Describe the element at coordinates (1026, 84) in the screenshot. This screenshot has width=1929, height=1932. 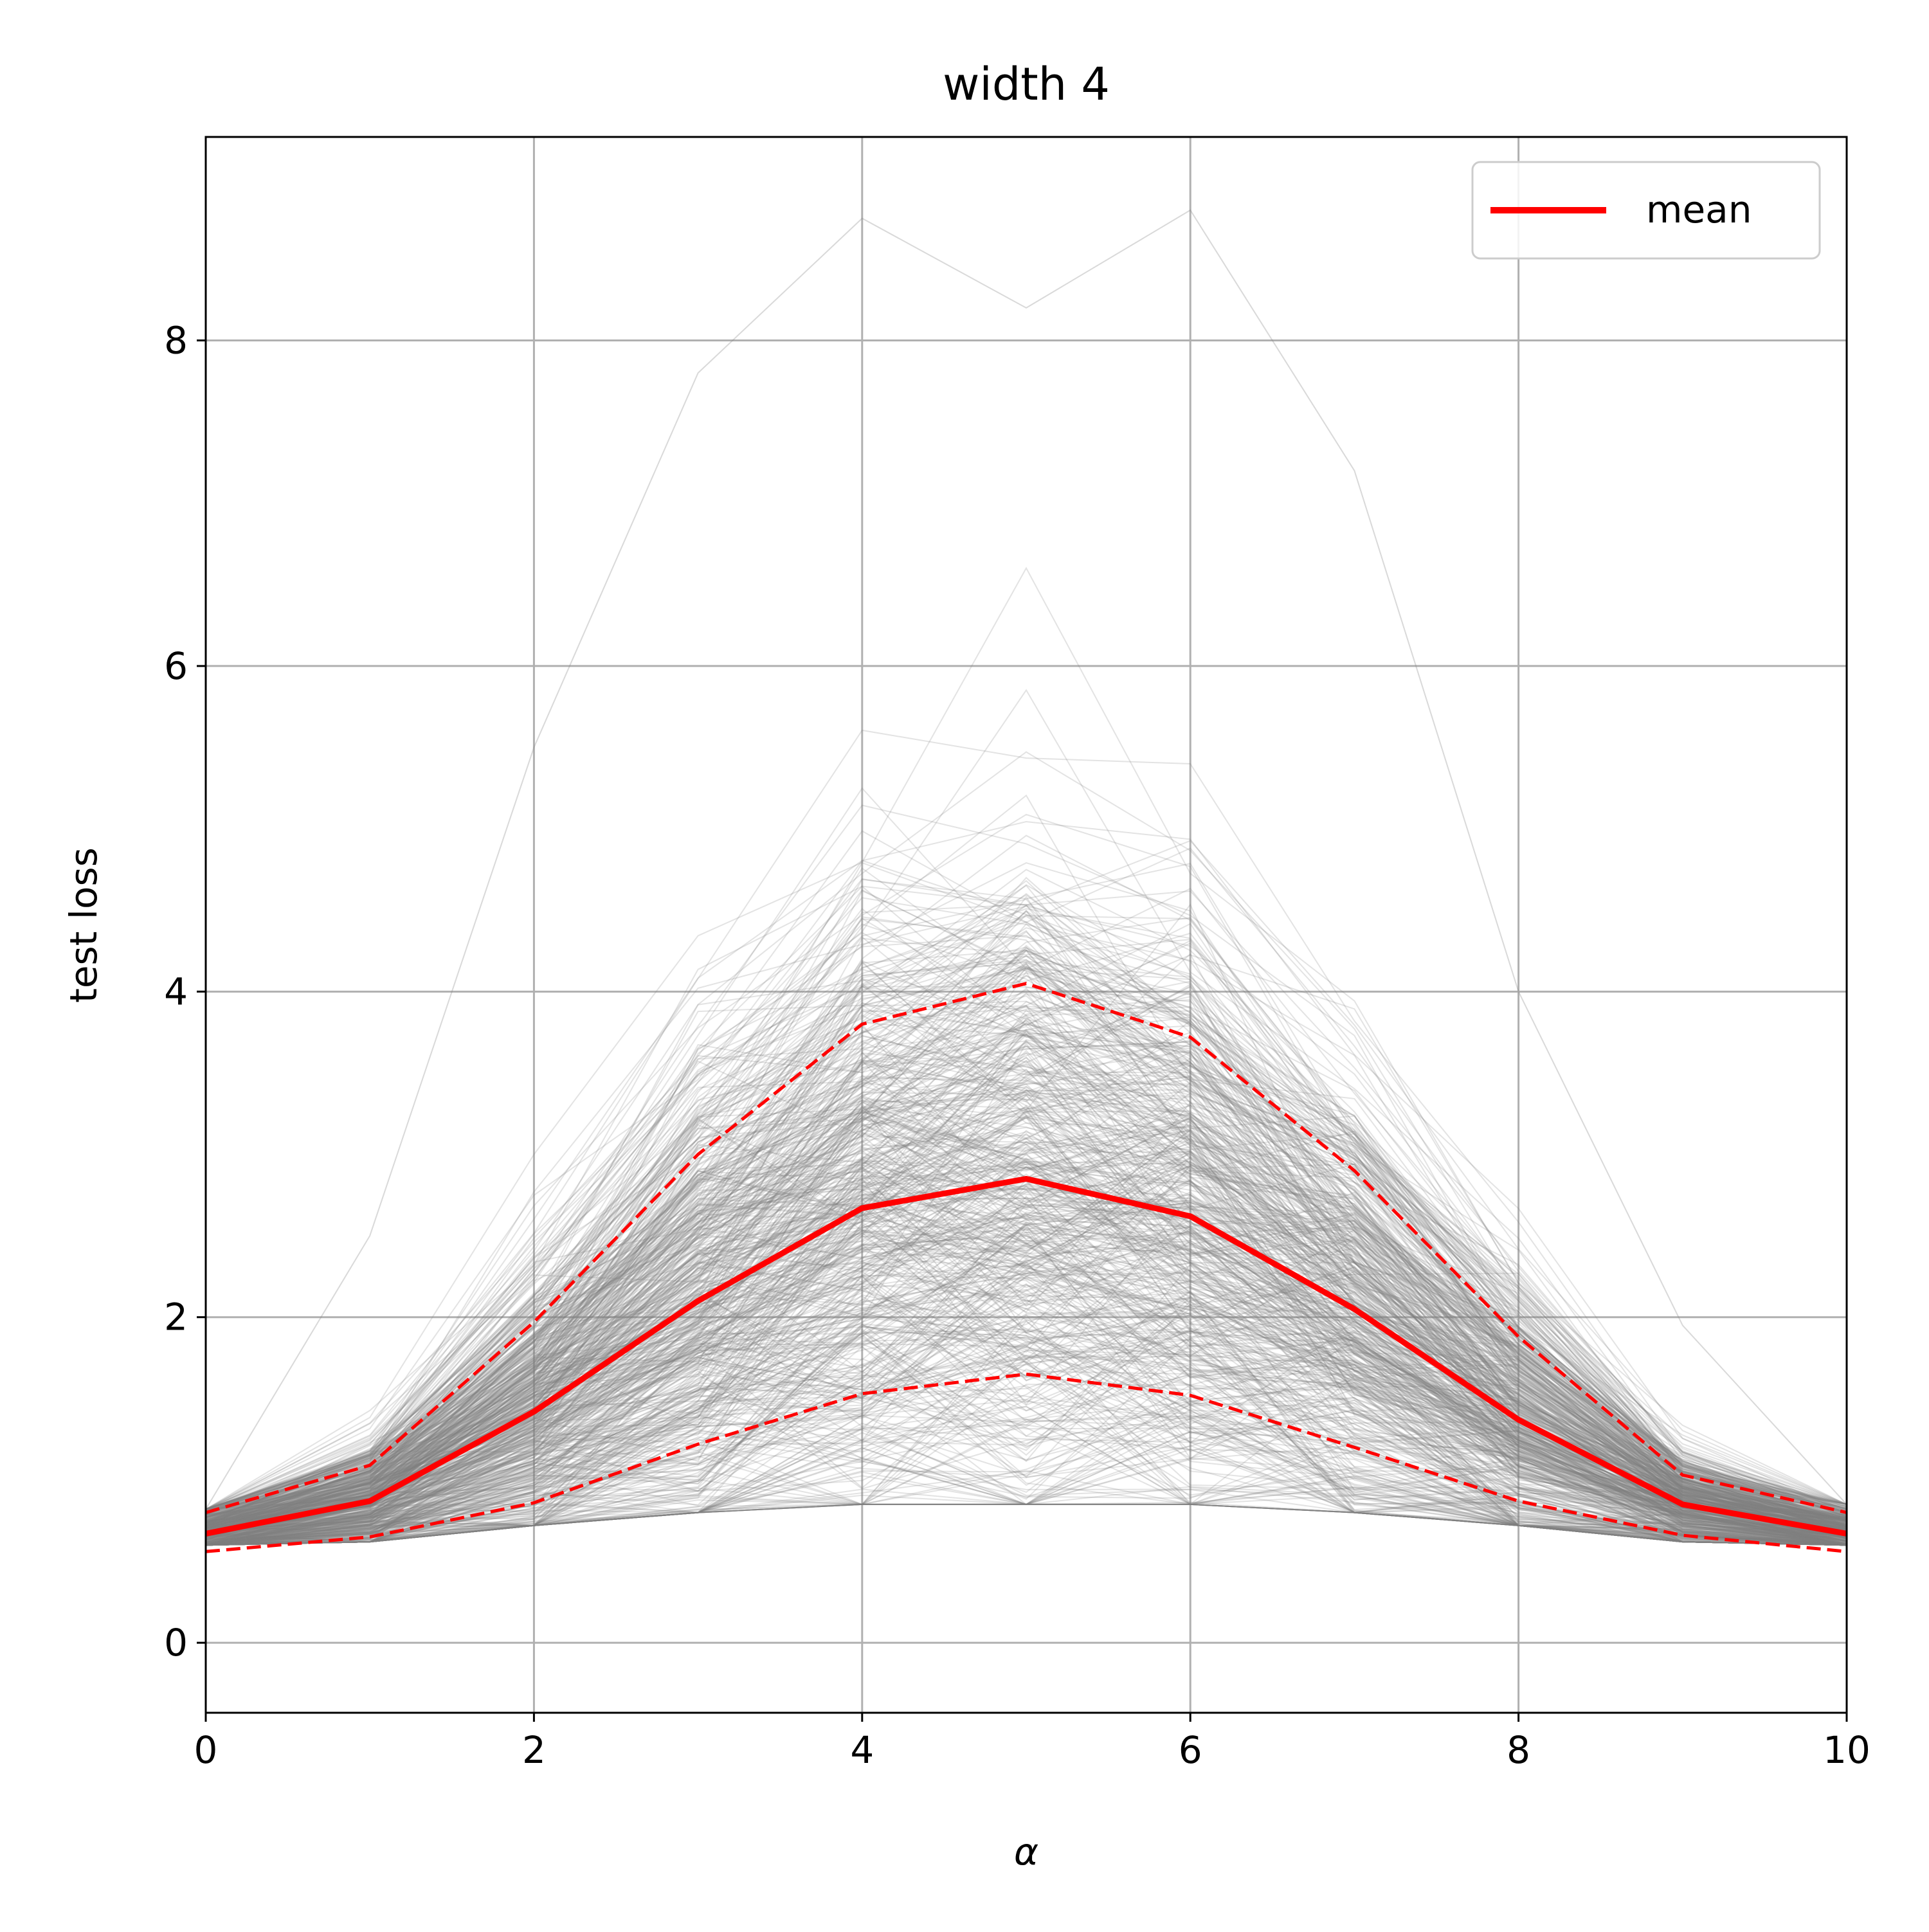
I see `chart-title: width 4` at that location.